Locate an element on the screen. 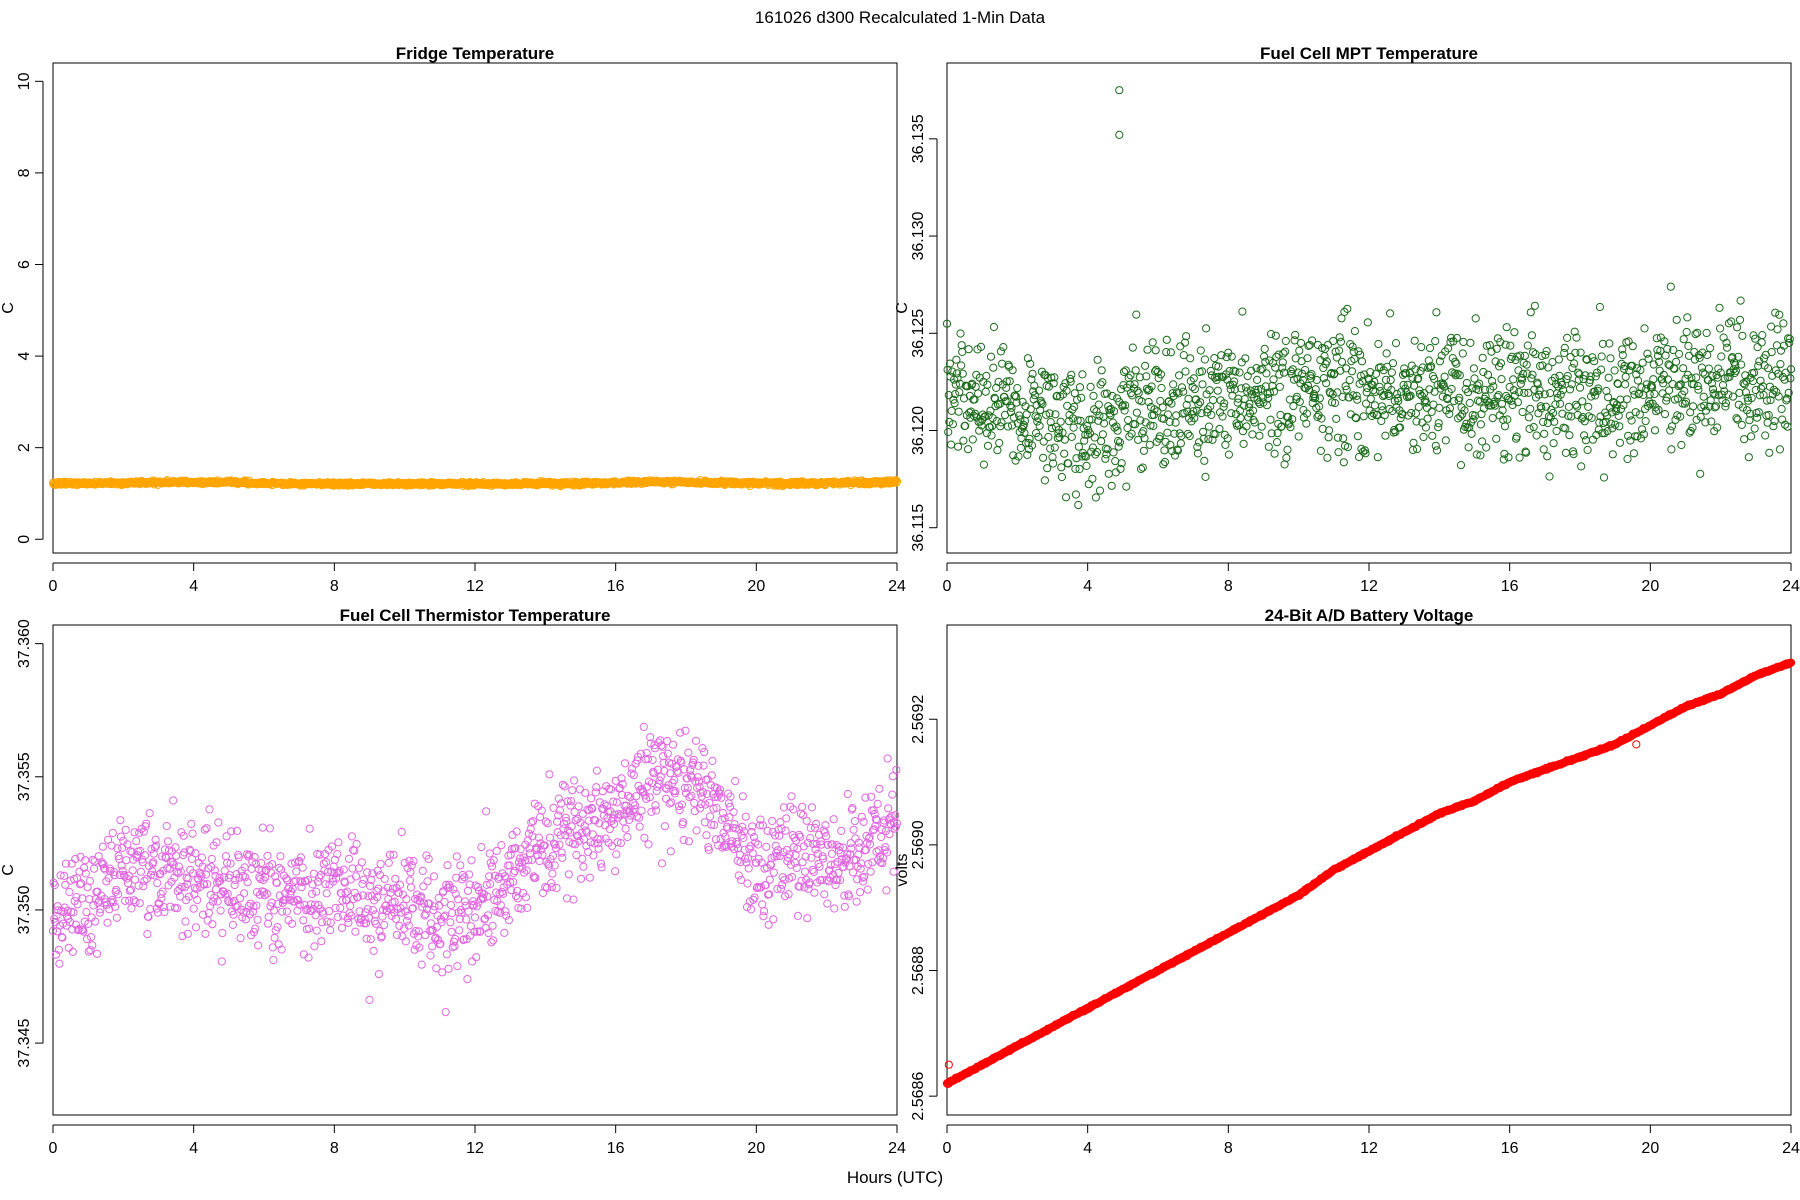 This screenshot has width=1800, height=1200. x-tick-label: 20 is located at coordinates (756, 586).